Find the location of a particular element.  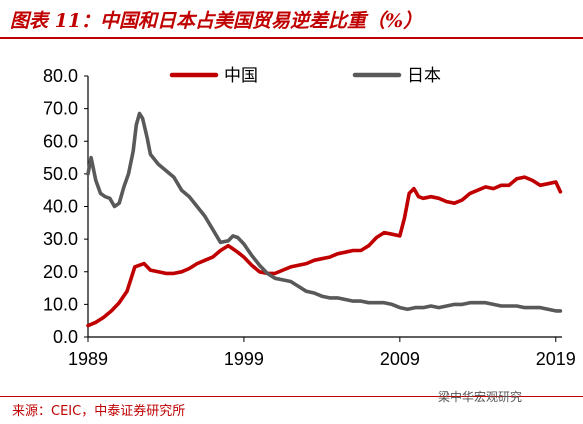

y-tick-label: 0.0 is located at coordinates (65, 337).